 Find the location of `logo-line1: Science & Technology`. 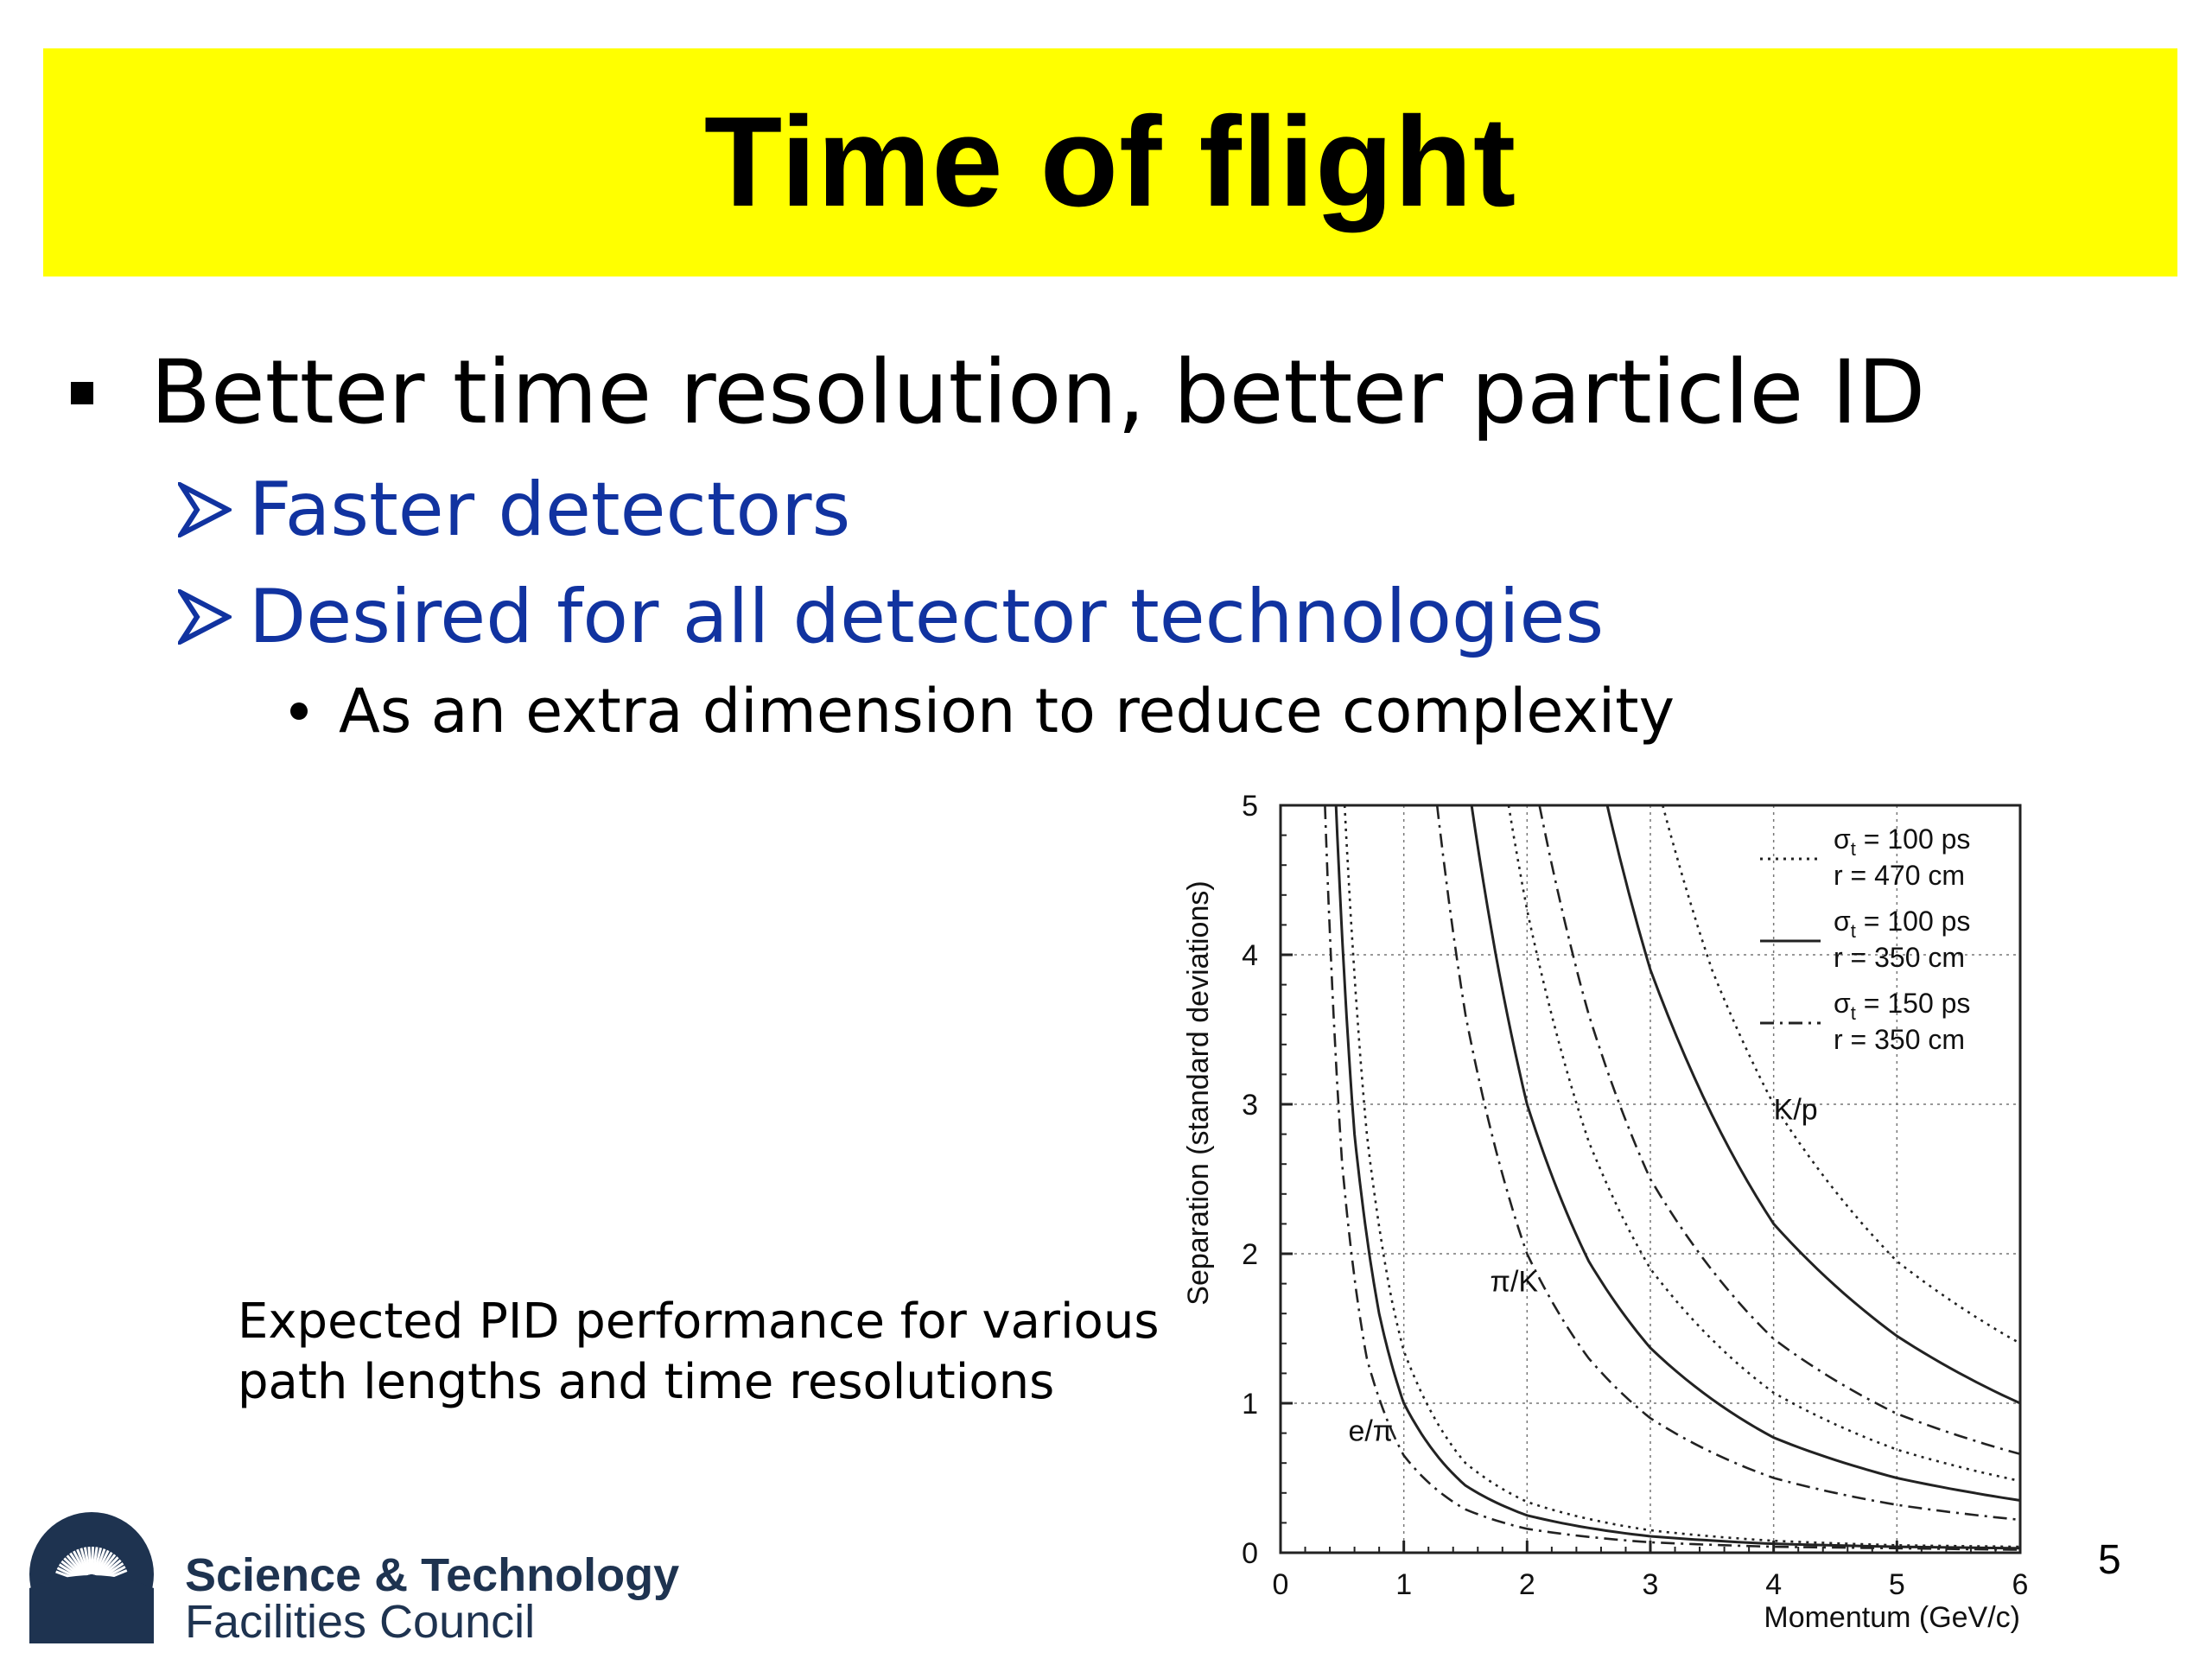

logo-line1: Science & Technology is located at coordinates (432, 1575).